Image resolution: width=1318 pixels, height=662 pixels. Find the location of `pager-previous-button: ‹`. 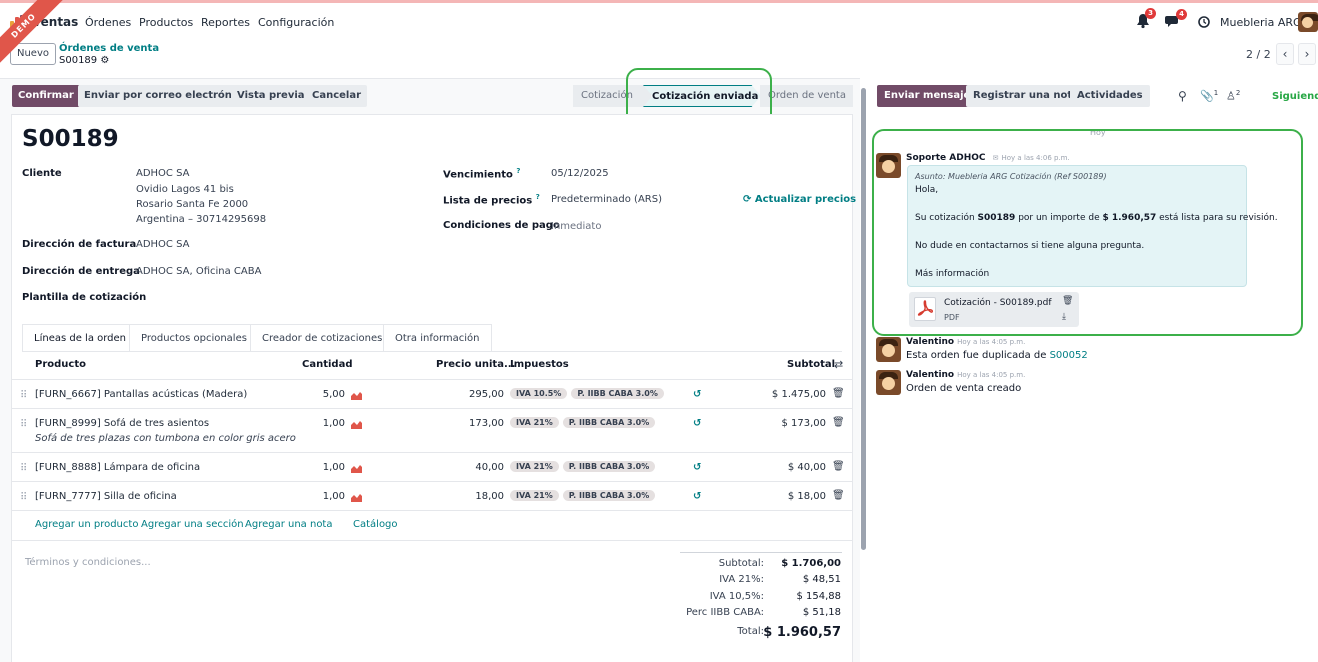

pager-previous-button: ‹ is located at coordinates (1285, 54).